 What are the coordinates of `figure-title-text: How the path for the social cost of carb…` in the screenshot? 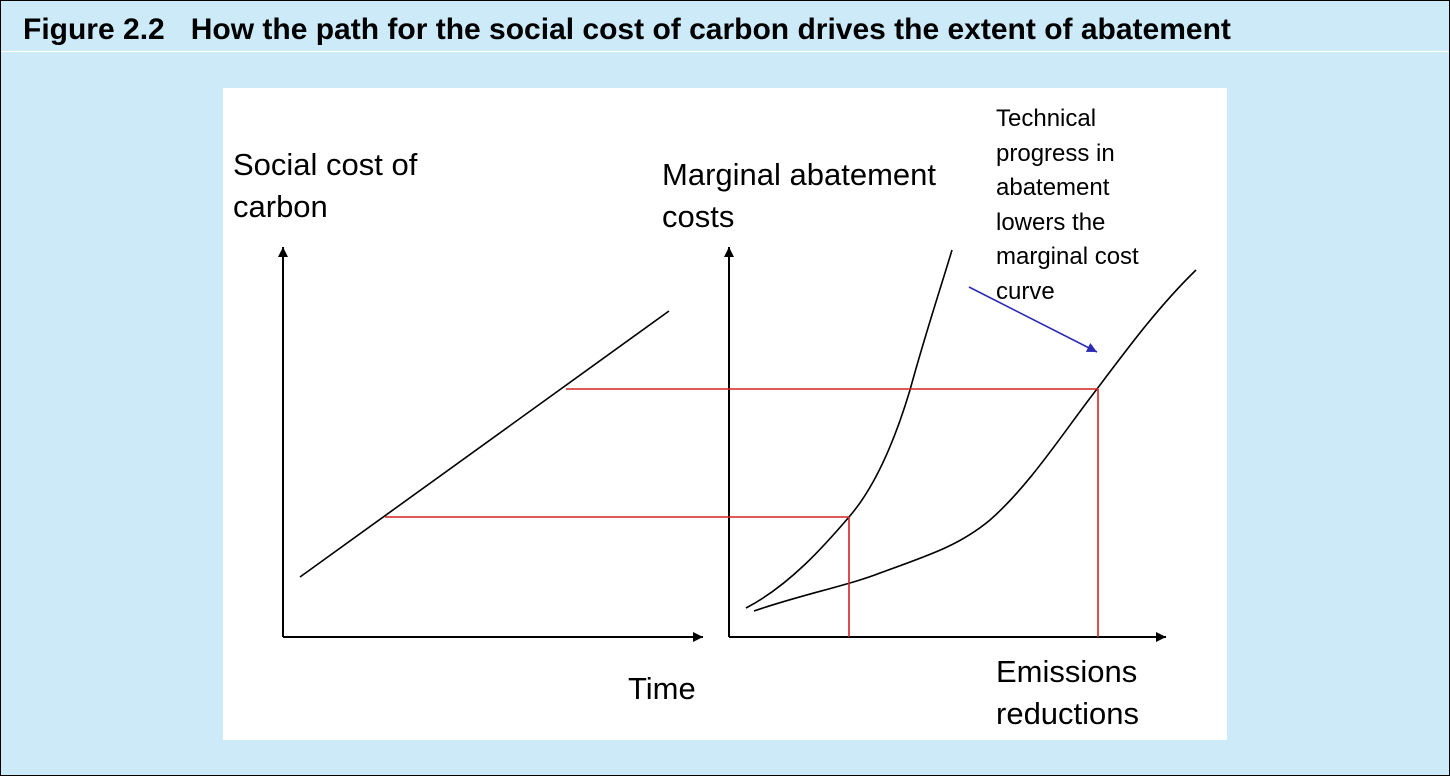 It's located at (710, 29).